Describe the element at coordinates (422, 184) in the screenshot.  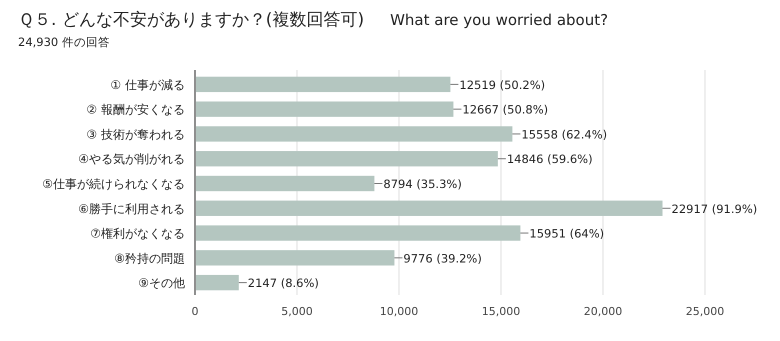
I see `data-label: 8794 (35.3%)` at that location.